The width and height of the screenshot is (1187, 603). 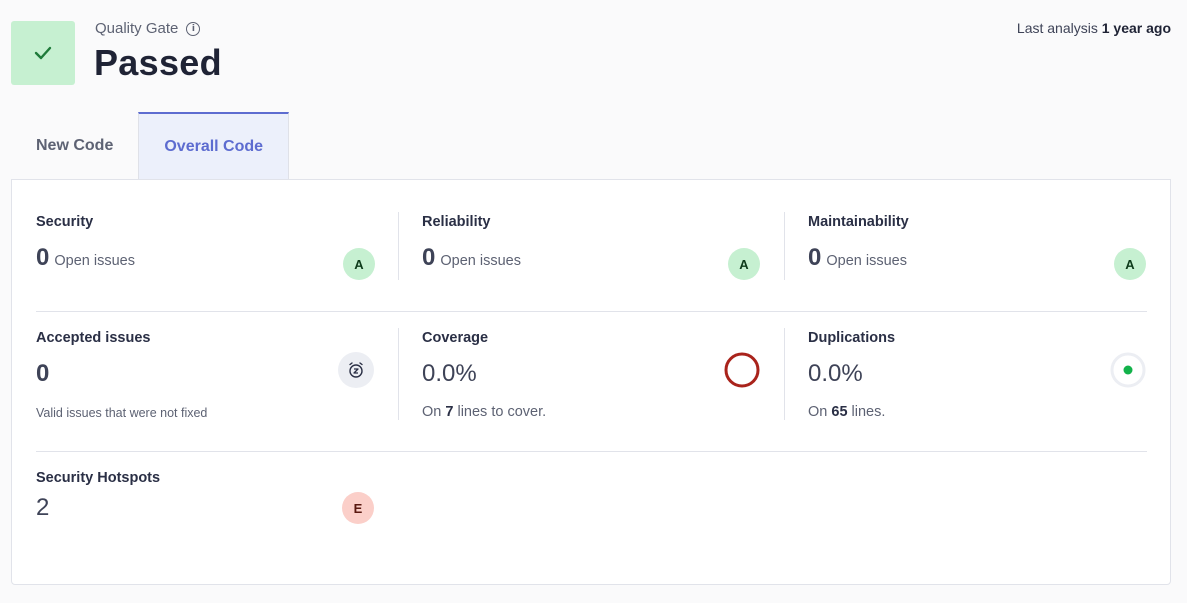 What do you see at coordinates (43, 373) in the screenshot?
I see `accepted-issues-value: 0` at bounding box center [43, 373].